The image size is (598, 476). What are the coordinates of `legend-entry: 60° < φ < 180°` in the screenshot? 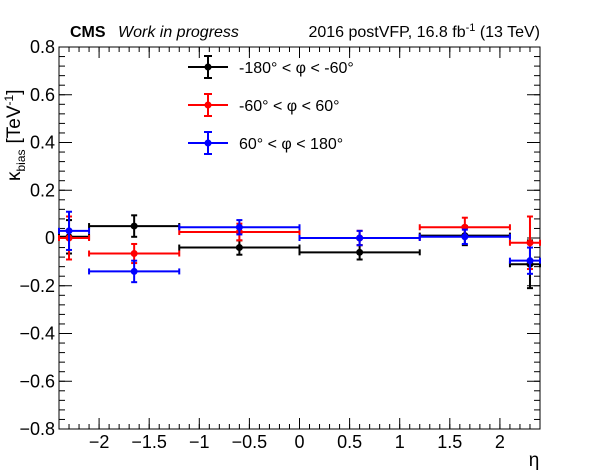 It's located at (265, 143).